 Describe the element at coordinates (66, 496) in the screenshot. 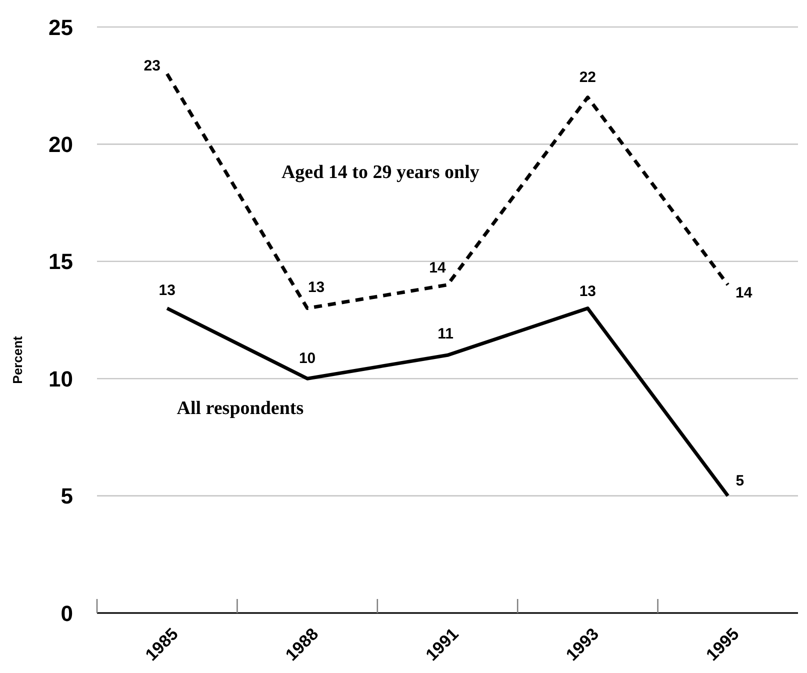

I see `y-tick-label: 5` at that location.